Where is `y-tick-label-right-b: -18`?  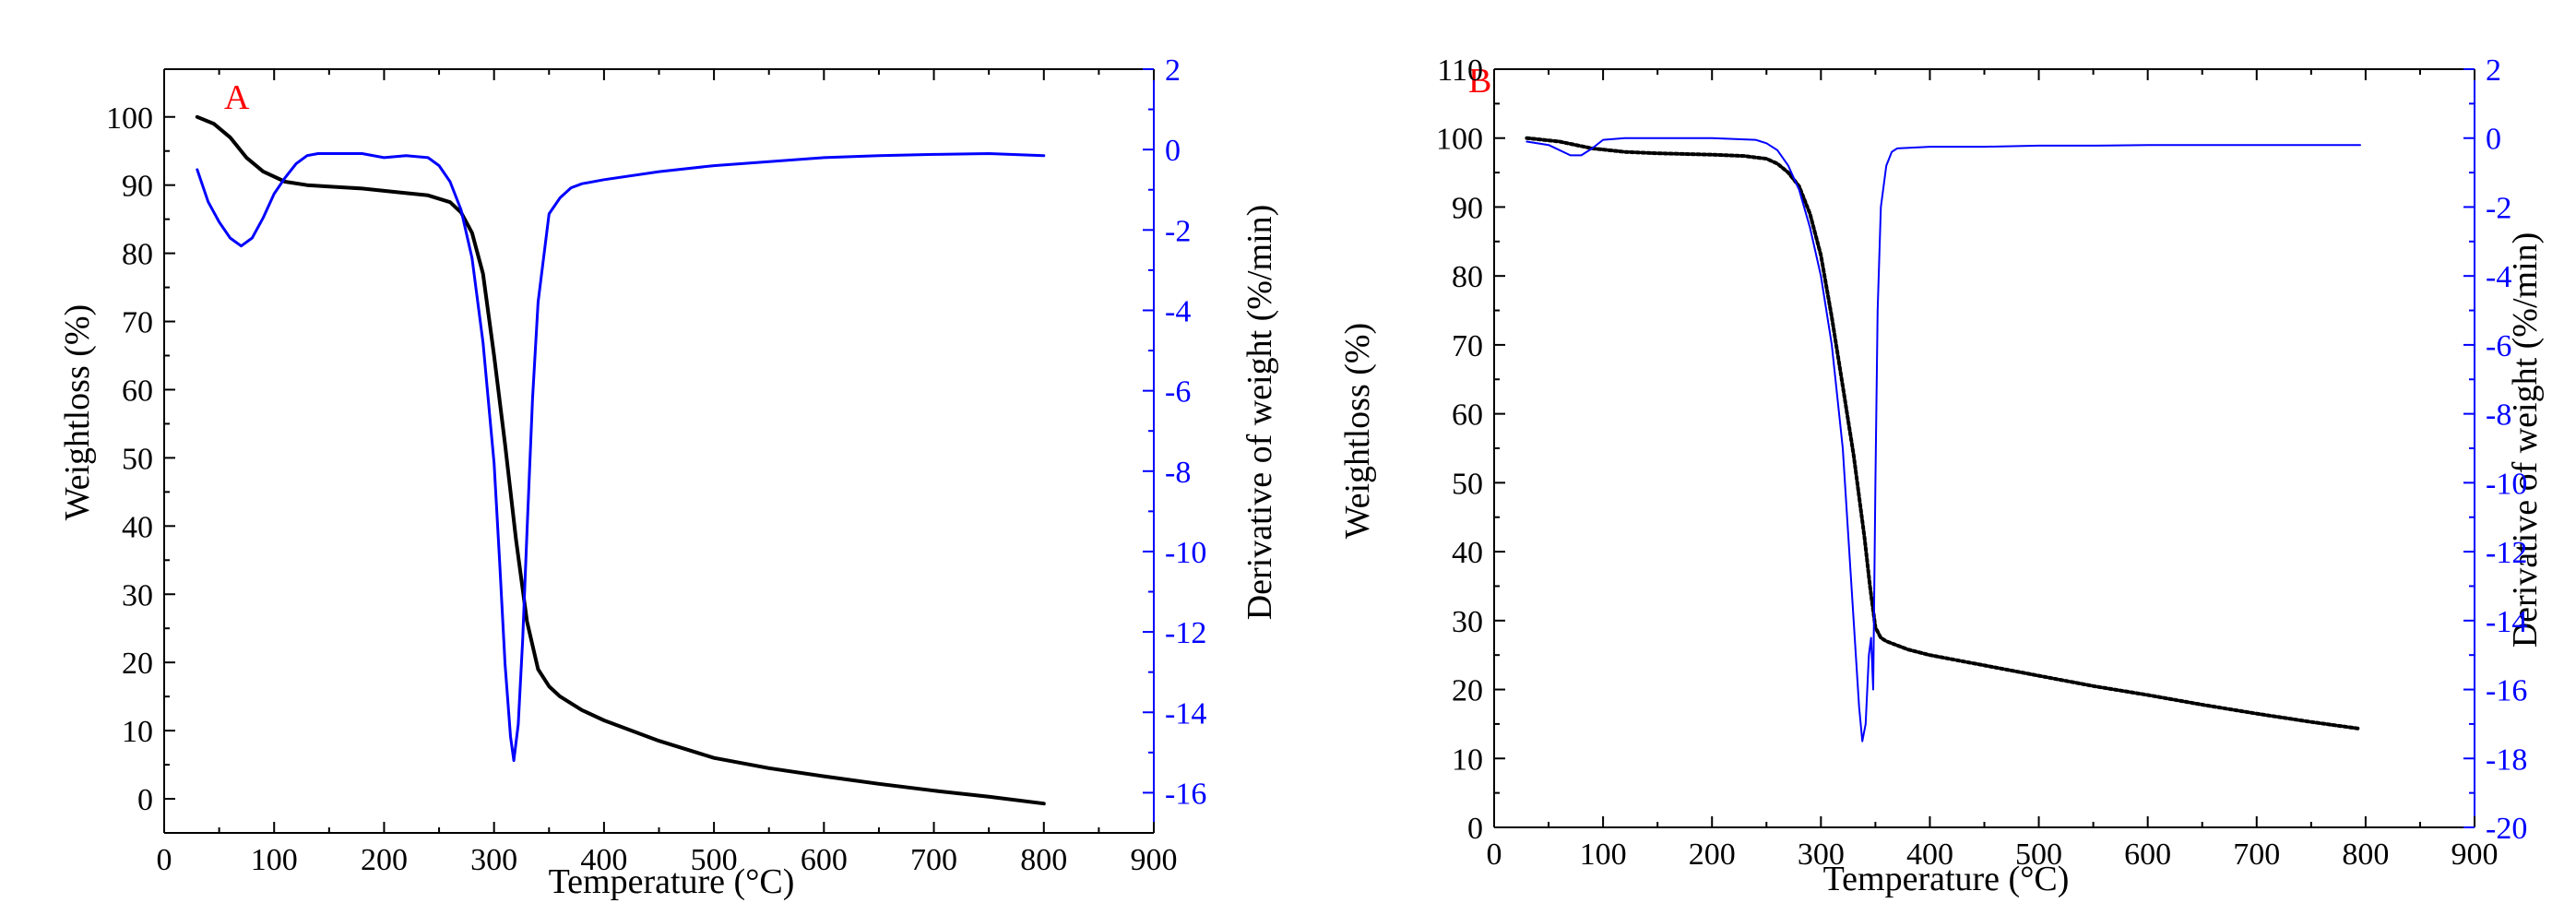
y-tick-label-right-b: -18 is located at coordinates (2506, 760).